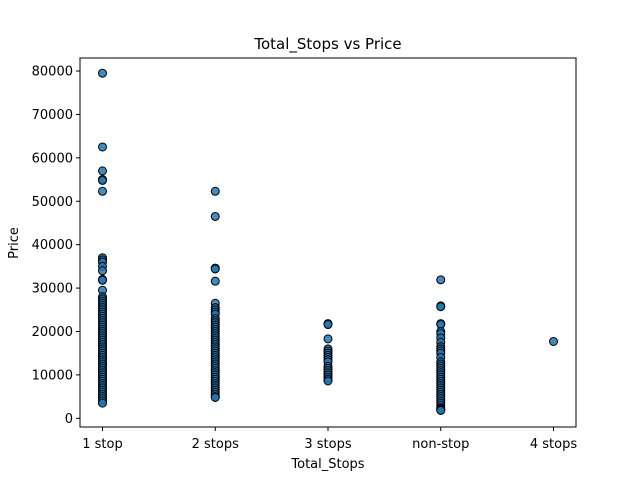  What do you see at coordinates (327, 464) in the screenshot?
I see `x-axis-label: Total_Stops` at bounding box center [327, 464].